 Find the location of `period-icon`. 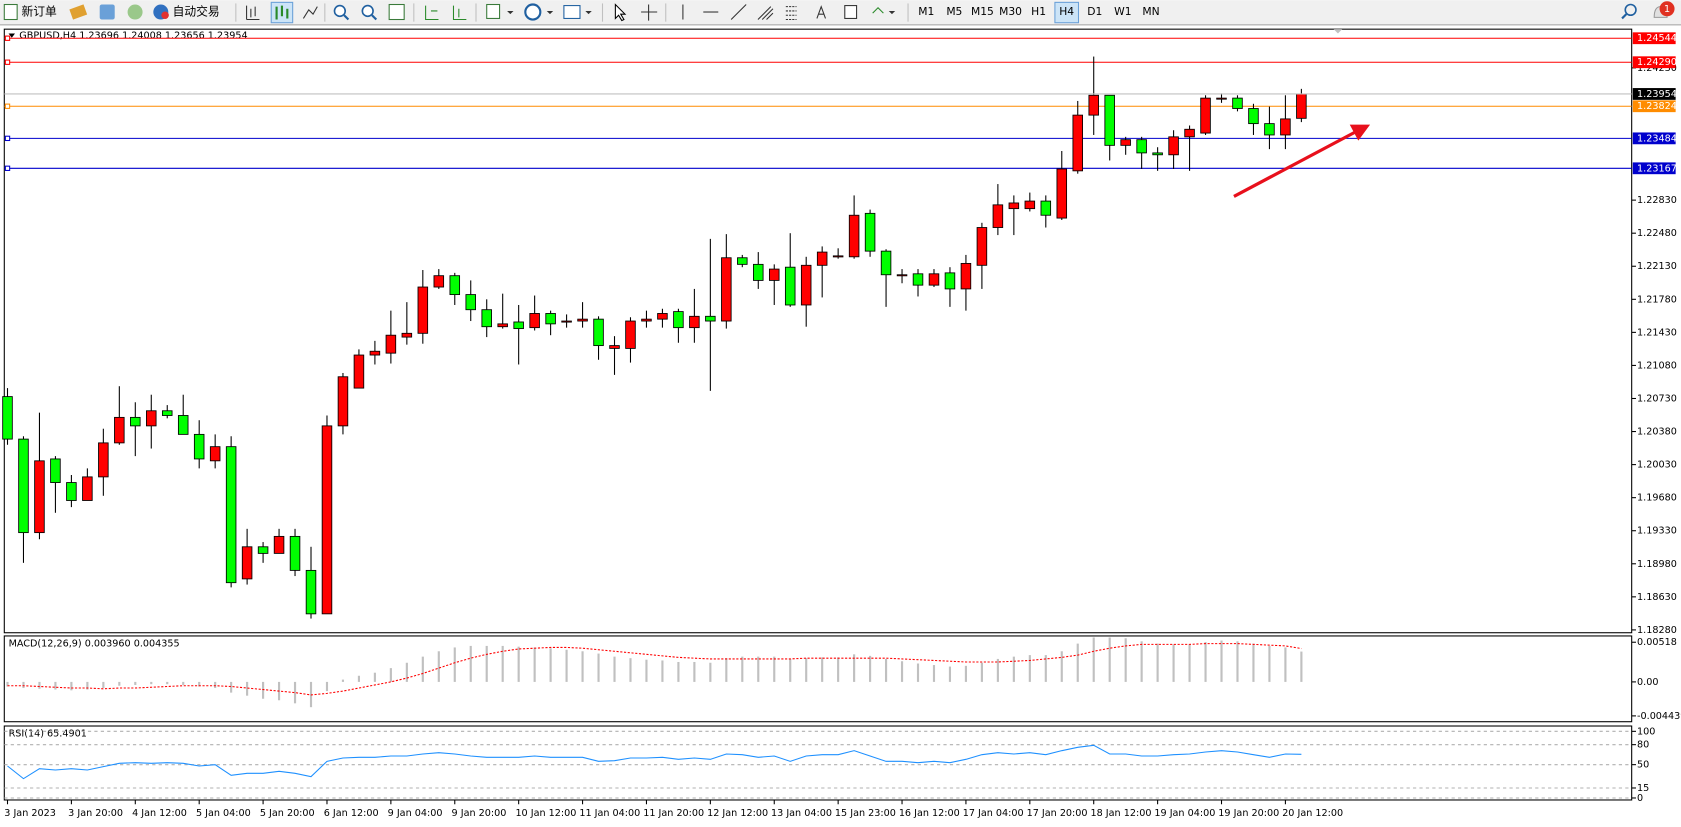

period-icon is located at coordinates (533, 12).